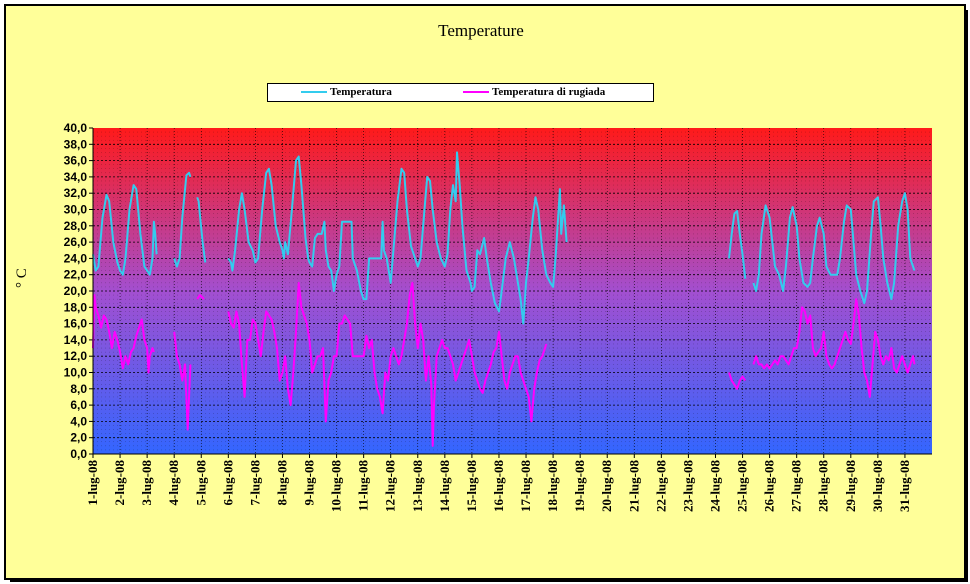 This screenshot has width=970, height=584. I want to click on y-tick-label: 24,0, so click(76, 258).